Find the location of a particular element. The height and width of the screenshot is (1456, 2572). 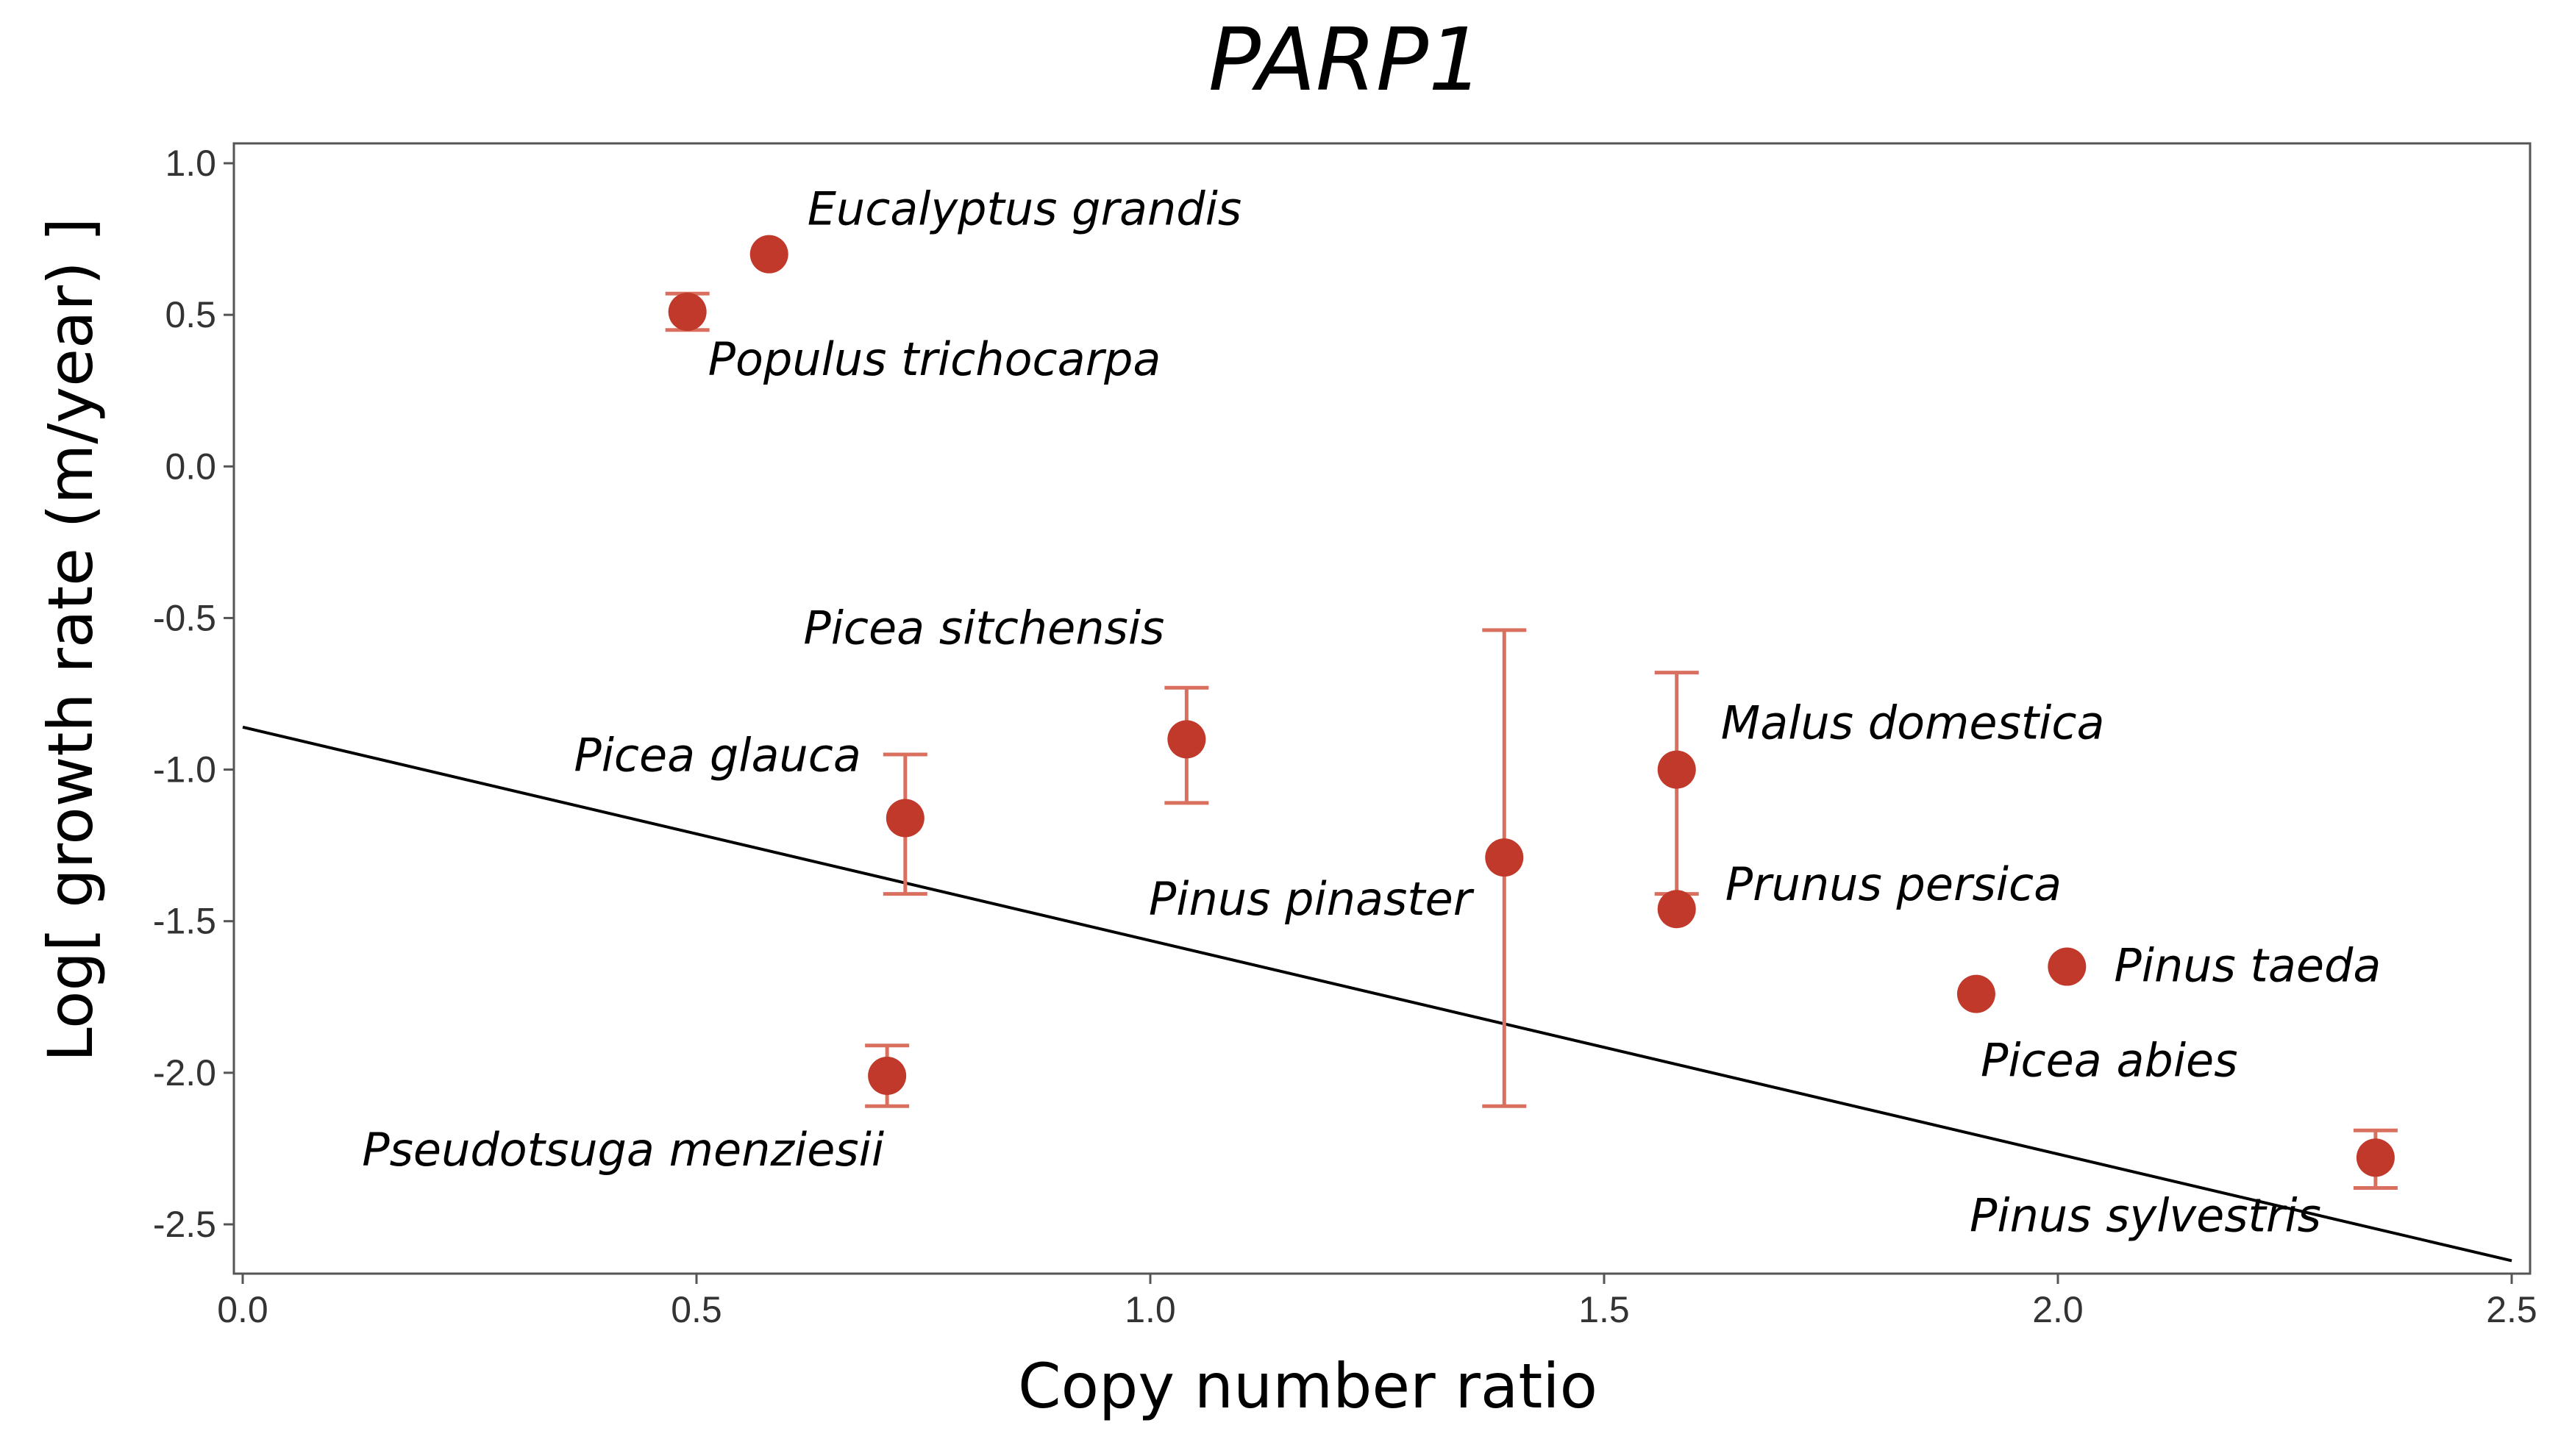

y-axis-title: Log[ growth rate (m/year) ] is located at coordinates (71, 640).